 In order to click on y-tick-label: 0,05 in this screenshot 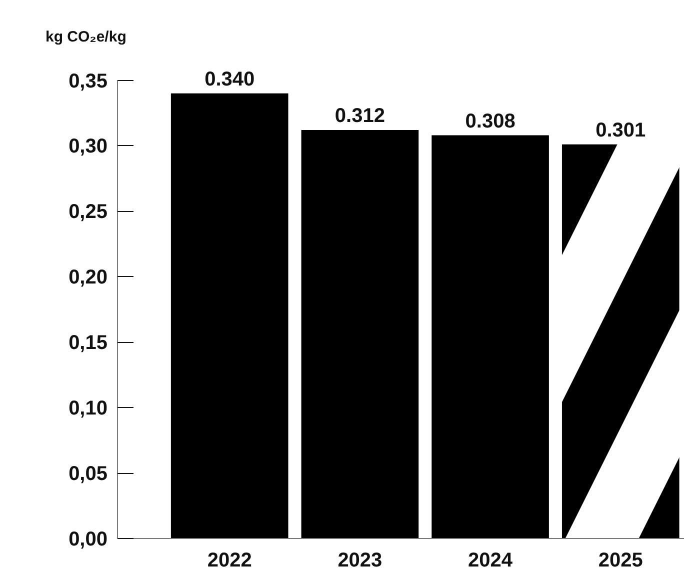, I will do `click(88, 474)`.